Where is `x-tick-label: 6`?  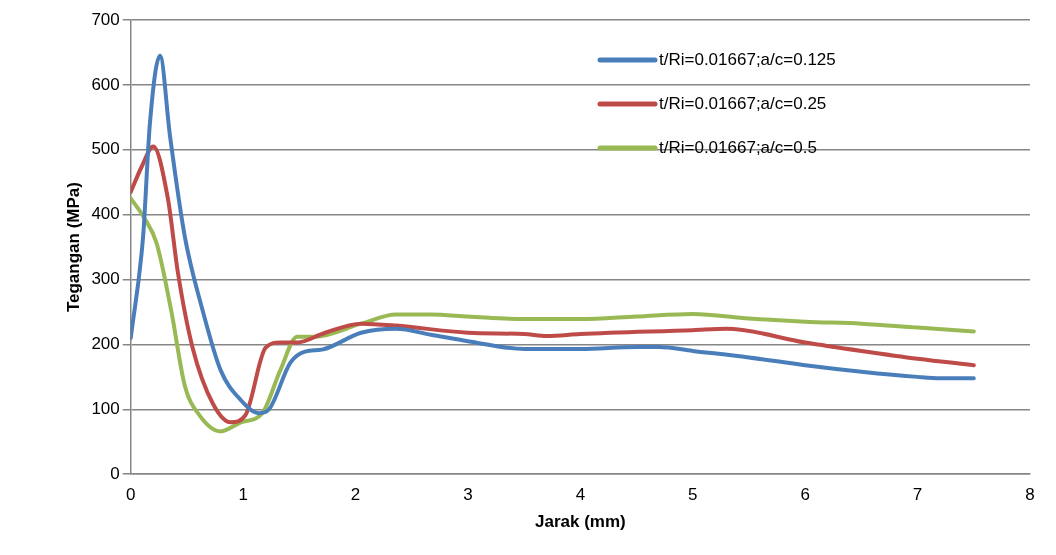
x-tick-label: 6 is located at coordinates (805, 495).